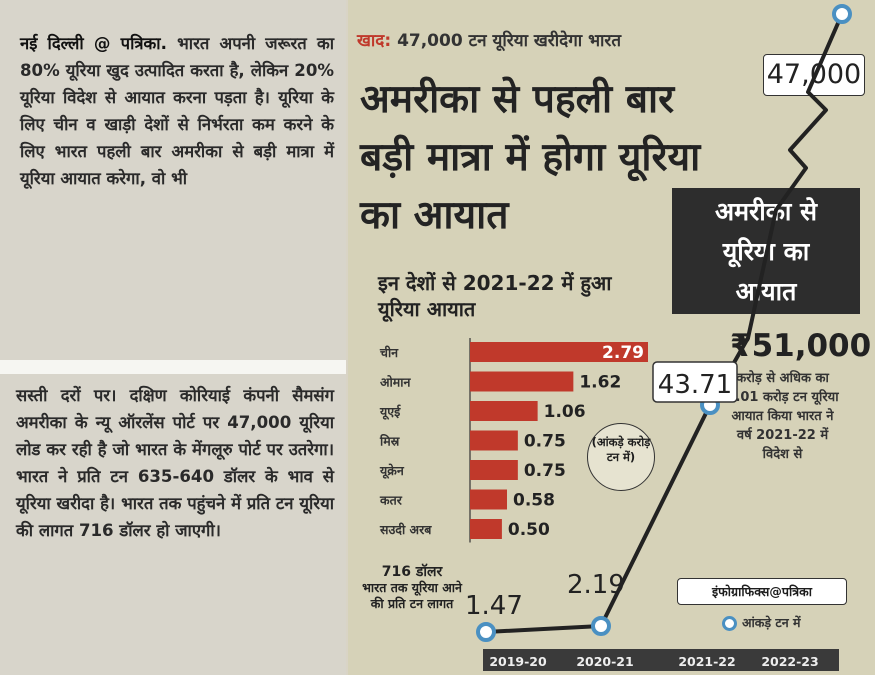 The height and width of the screenshot is (675, 875). I want to click on bar-category-label: यूएई, so click(390, 412).